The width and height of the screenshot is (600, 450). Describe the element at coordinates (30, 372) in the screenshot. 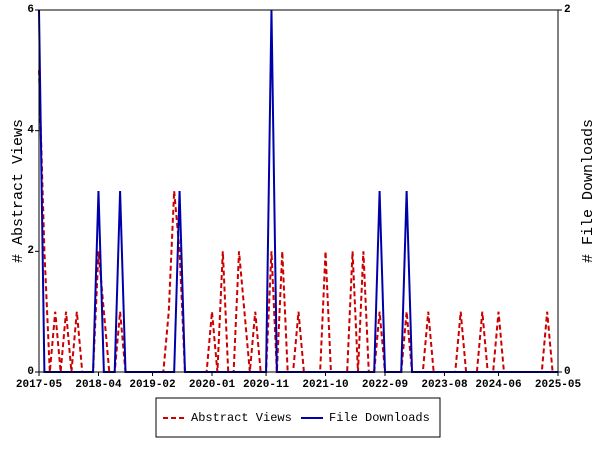

I see `y-tick-label: 0` at that location.